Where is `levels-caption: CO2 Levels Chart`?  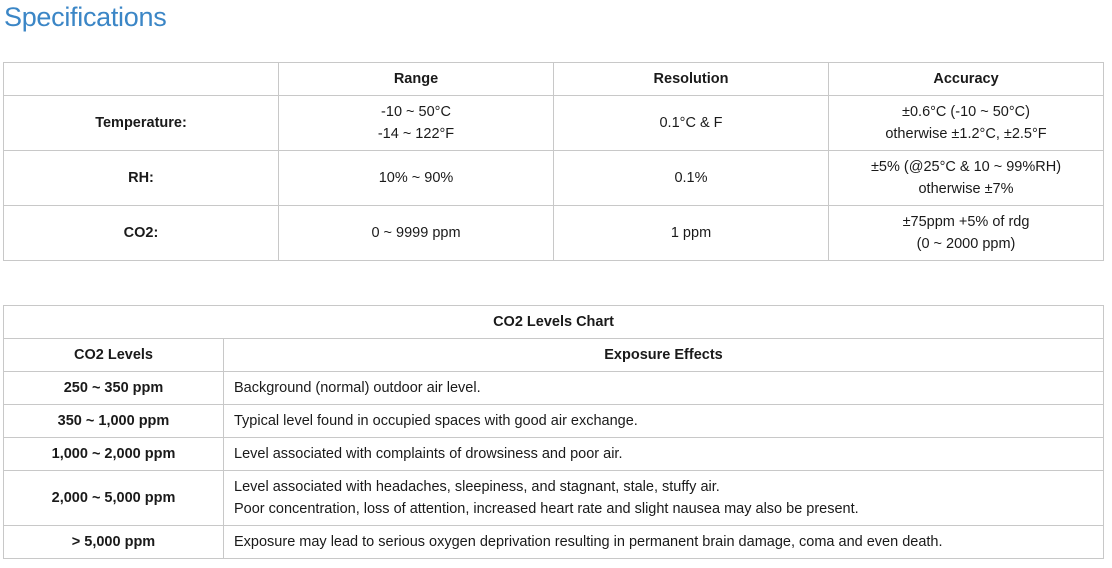 levels-caption: CO2 Levels Chart is located at coordinates (553, 322).